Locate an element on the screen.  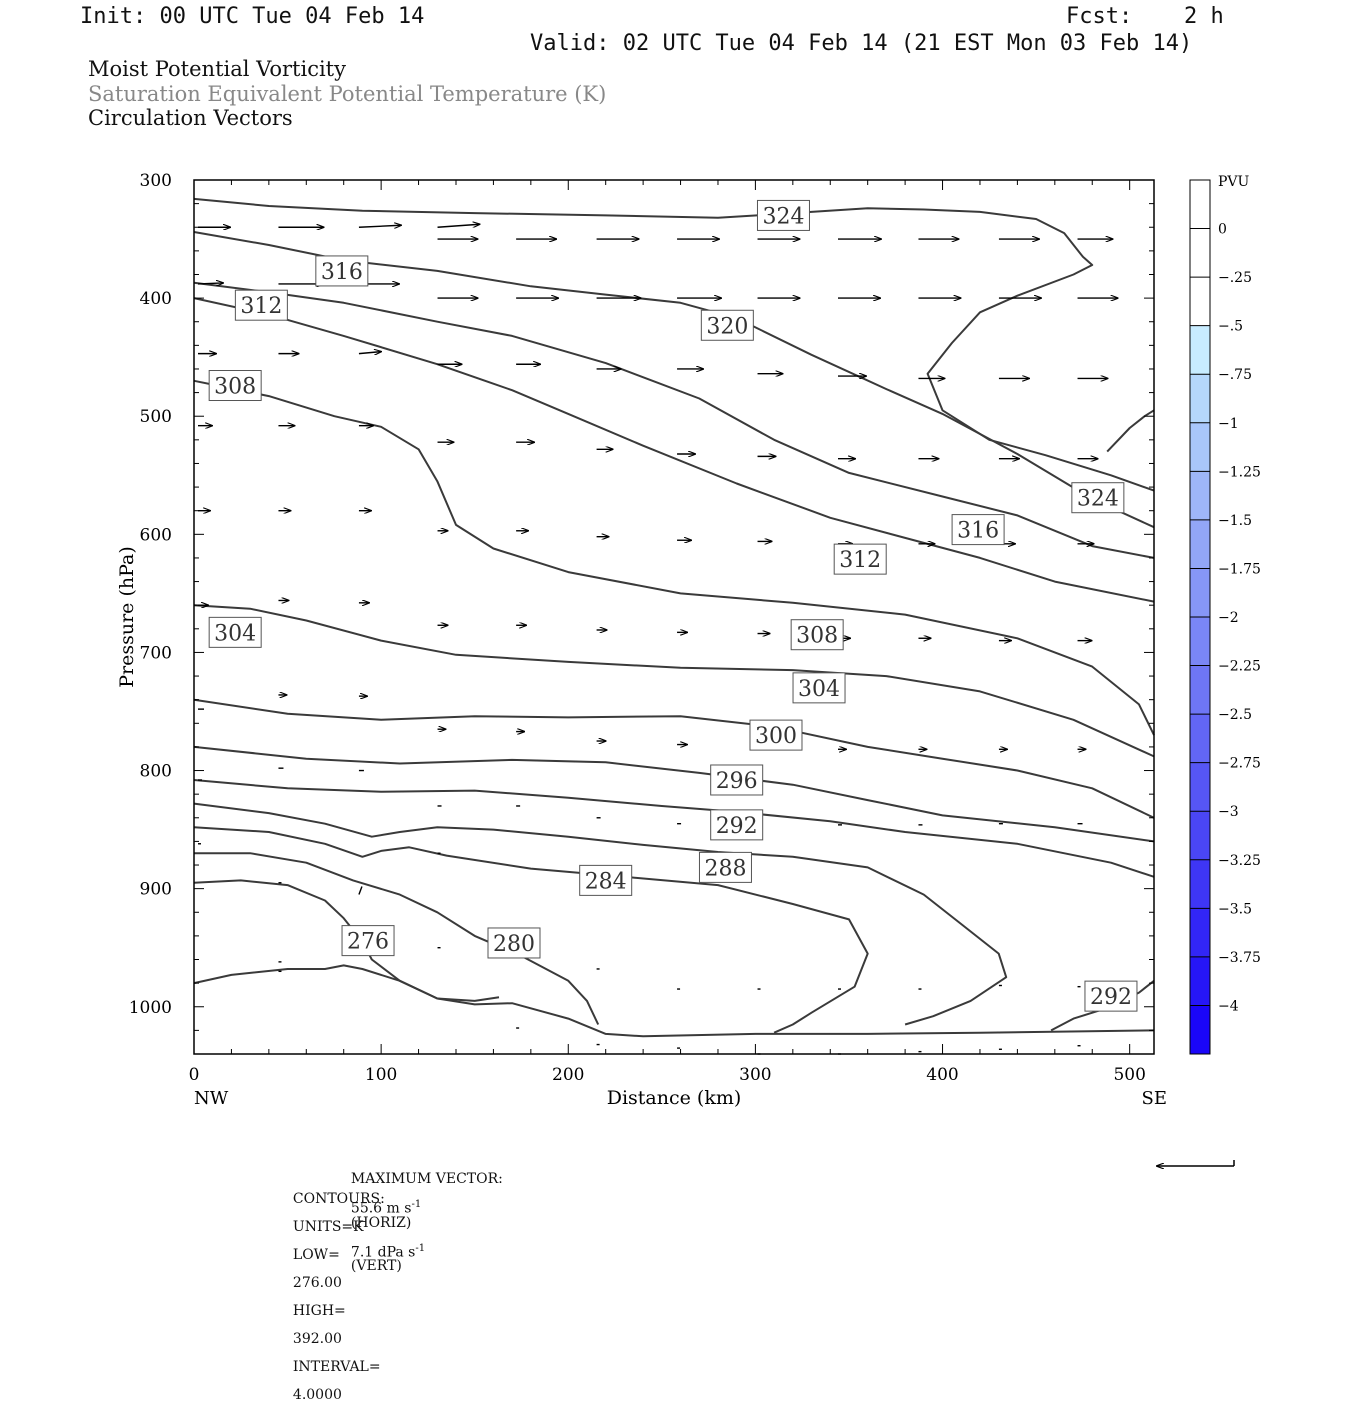
contour-label: 276 is located at coordinates (368, 942).